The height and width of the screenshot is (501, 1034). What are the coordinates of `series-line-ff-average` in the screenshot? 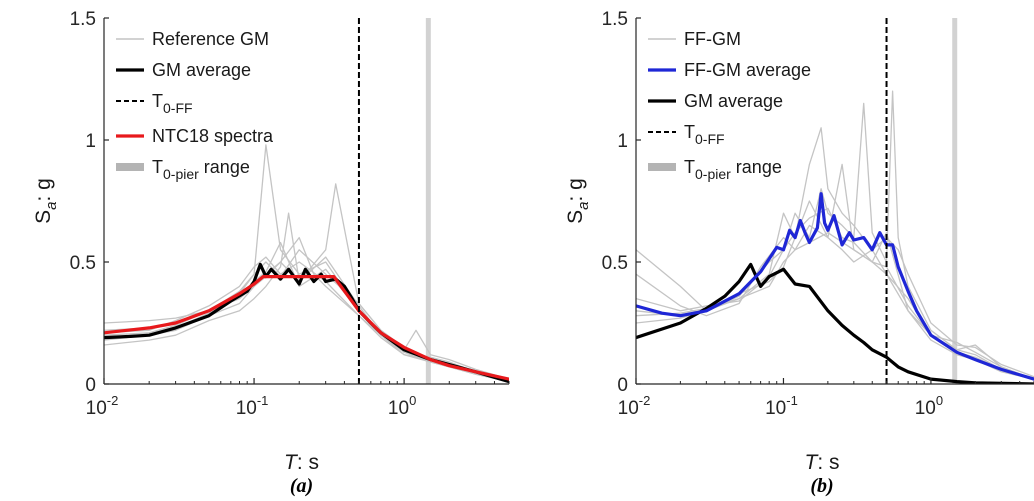 It's located at (835, 286).